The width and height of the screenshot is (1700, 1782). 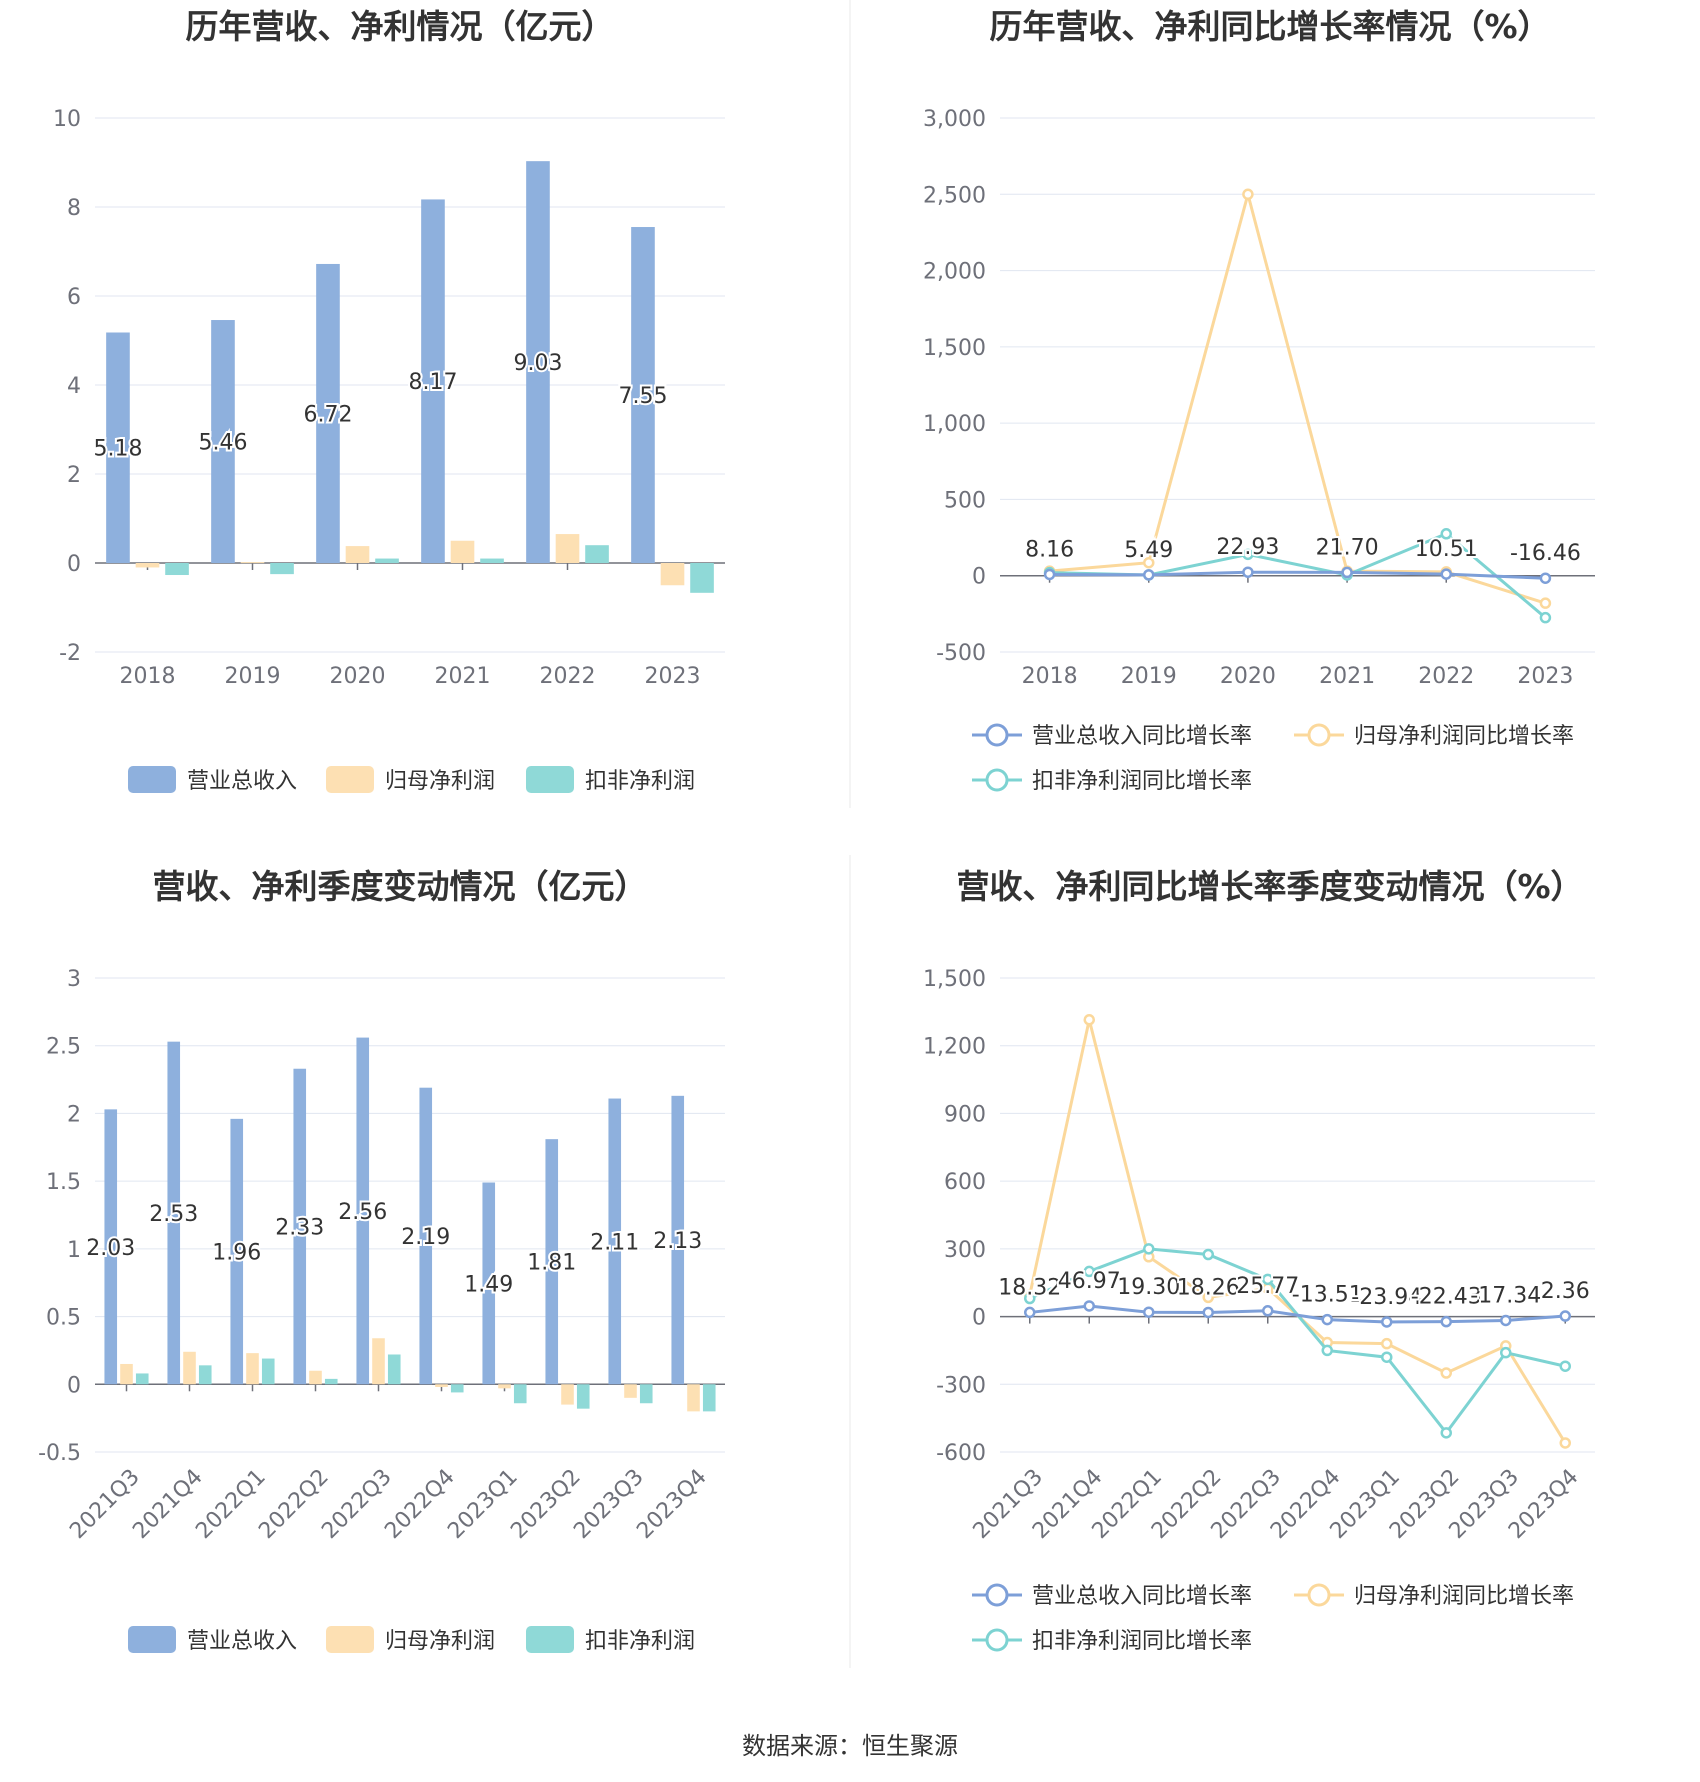 I want to click on chart4-point-data-label: 19.30, so click(x=1148, y=1287).